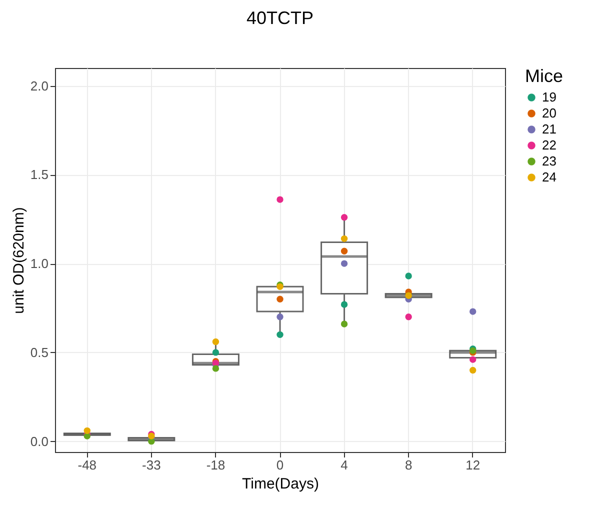 The width and height of the screenshot is (611, 518). I want to click on legend-label: 20, so click(549, 113).